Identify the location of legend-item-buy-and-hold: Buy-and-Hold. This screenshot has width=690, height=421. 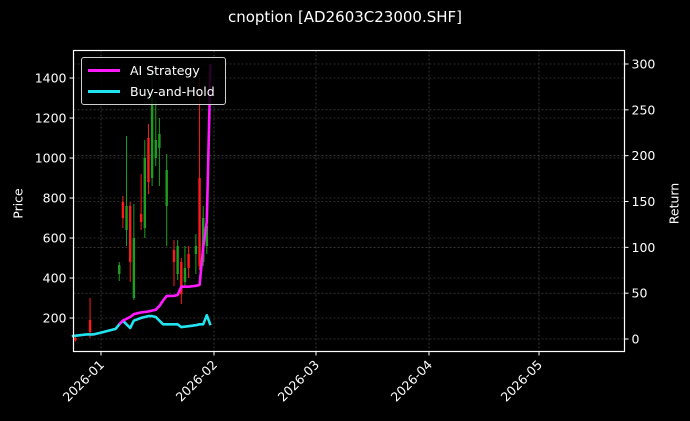
(151, 91).